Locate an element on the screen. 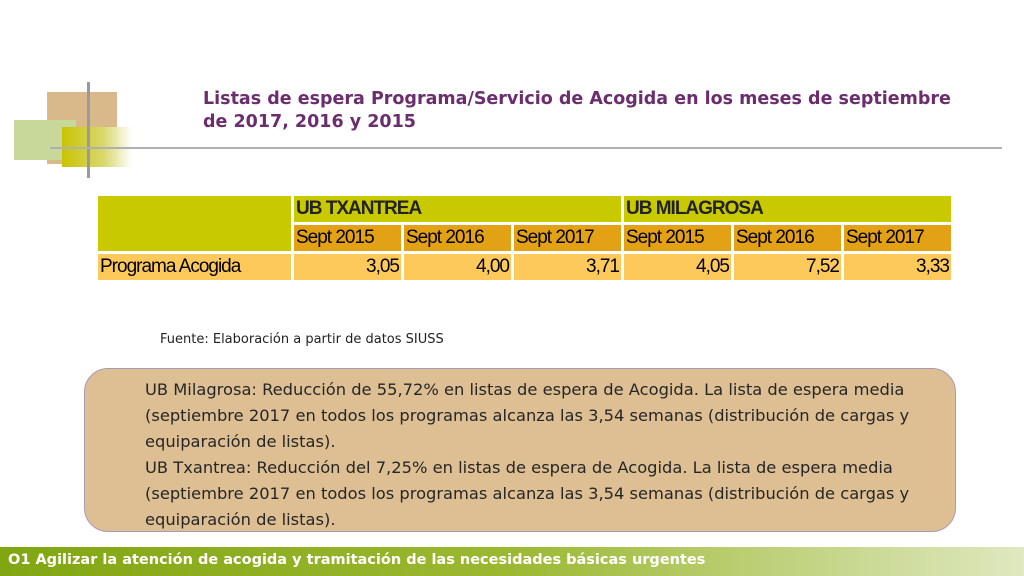 This screenshot has width=1024, height=576. table-cell: 3,33 is located at coordinates (897, 267).